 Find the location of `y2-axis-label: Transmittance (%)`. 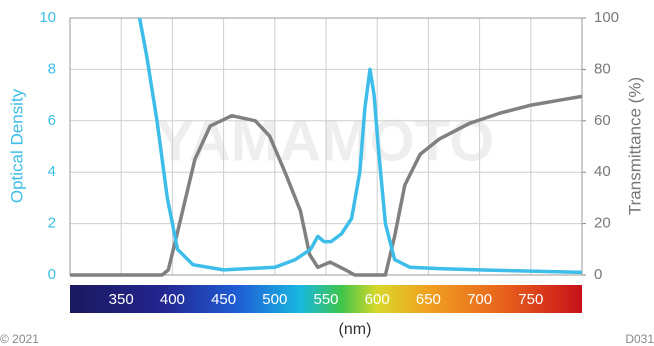

y2-axis-label: Transmittance (%) is located at coordinates (634, 146).